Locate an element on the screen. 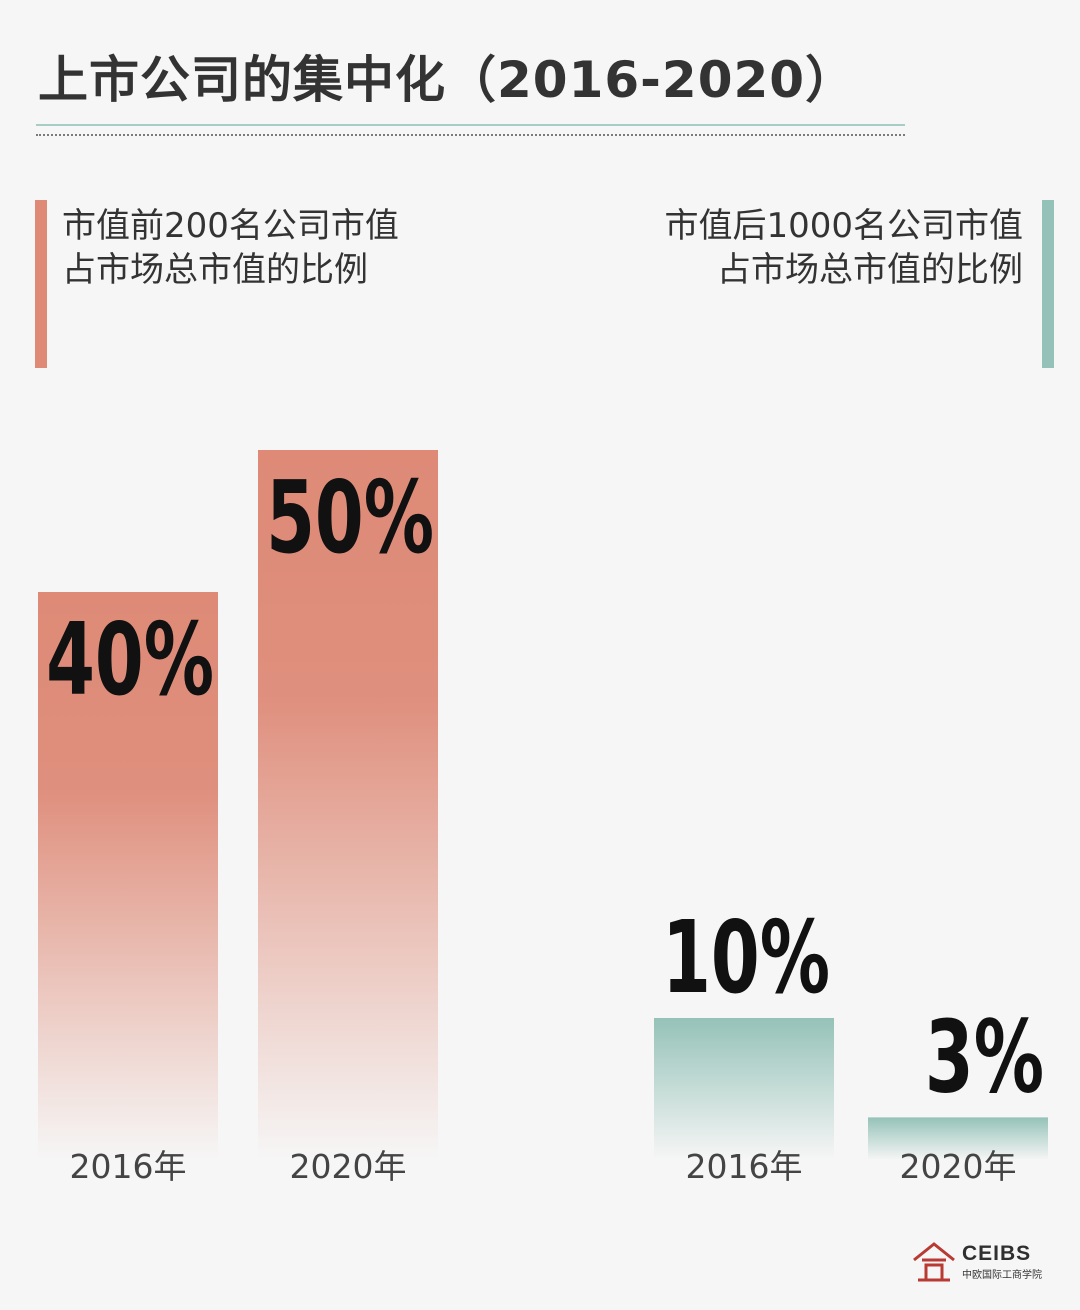 This screenshot has height=1310, width=1080. left-panel-accent-bar is located at coordinates (41, 284).